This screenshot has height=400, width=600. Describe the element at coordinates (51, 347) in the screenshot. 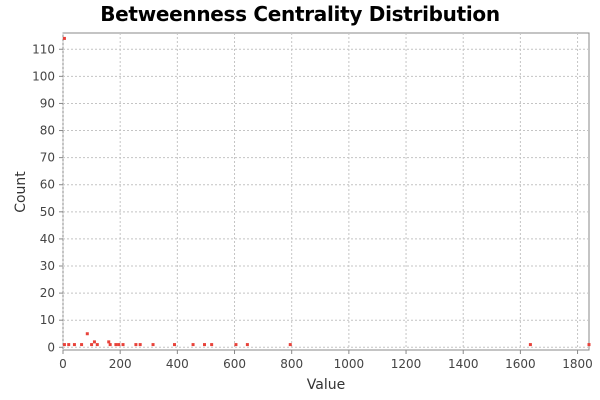

I see `y-tick-label: 0` at that location.